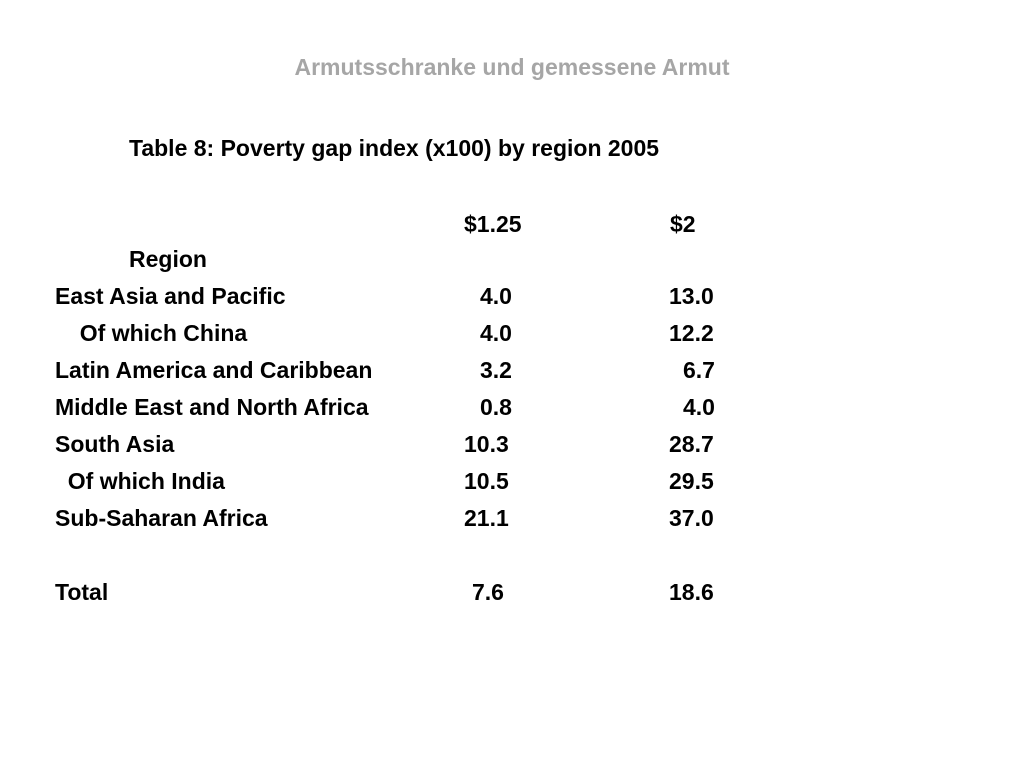  Describe the element at coordinates (486, 518) in the screenshot. I see `row-value-1-sub-saharan-africa: 21.1` at that location.